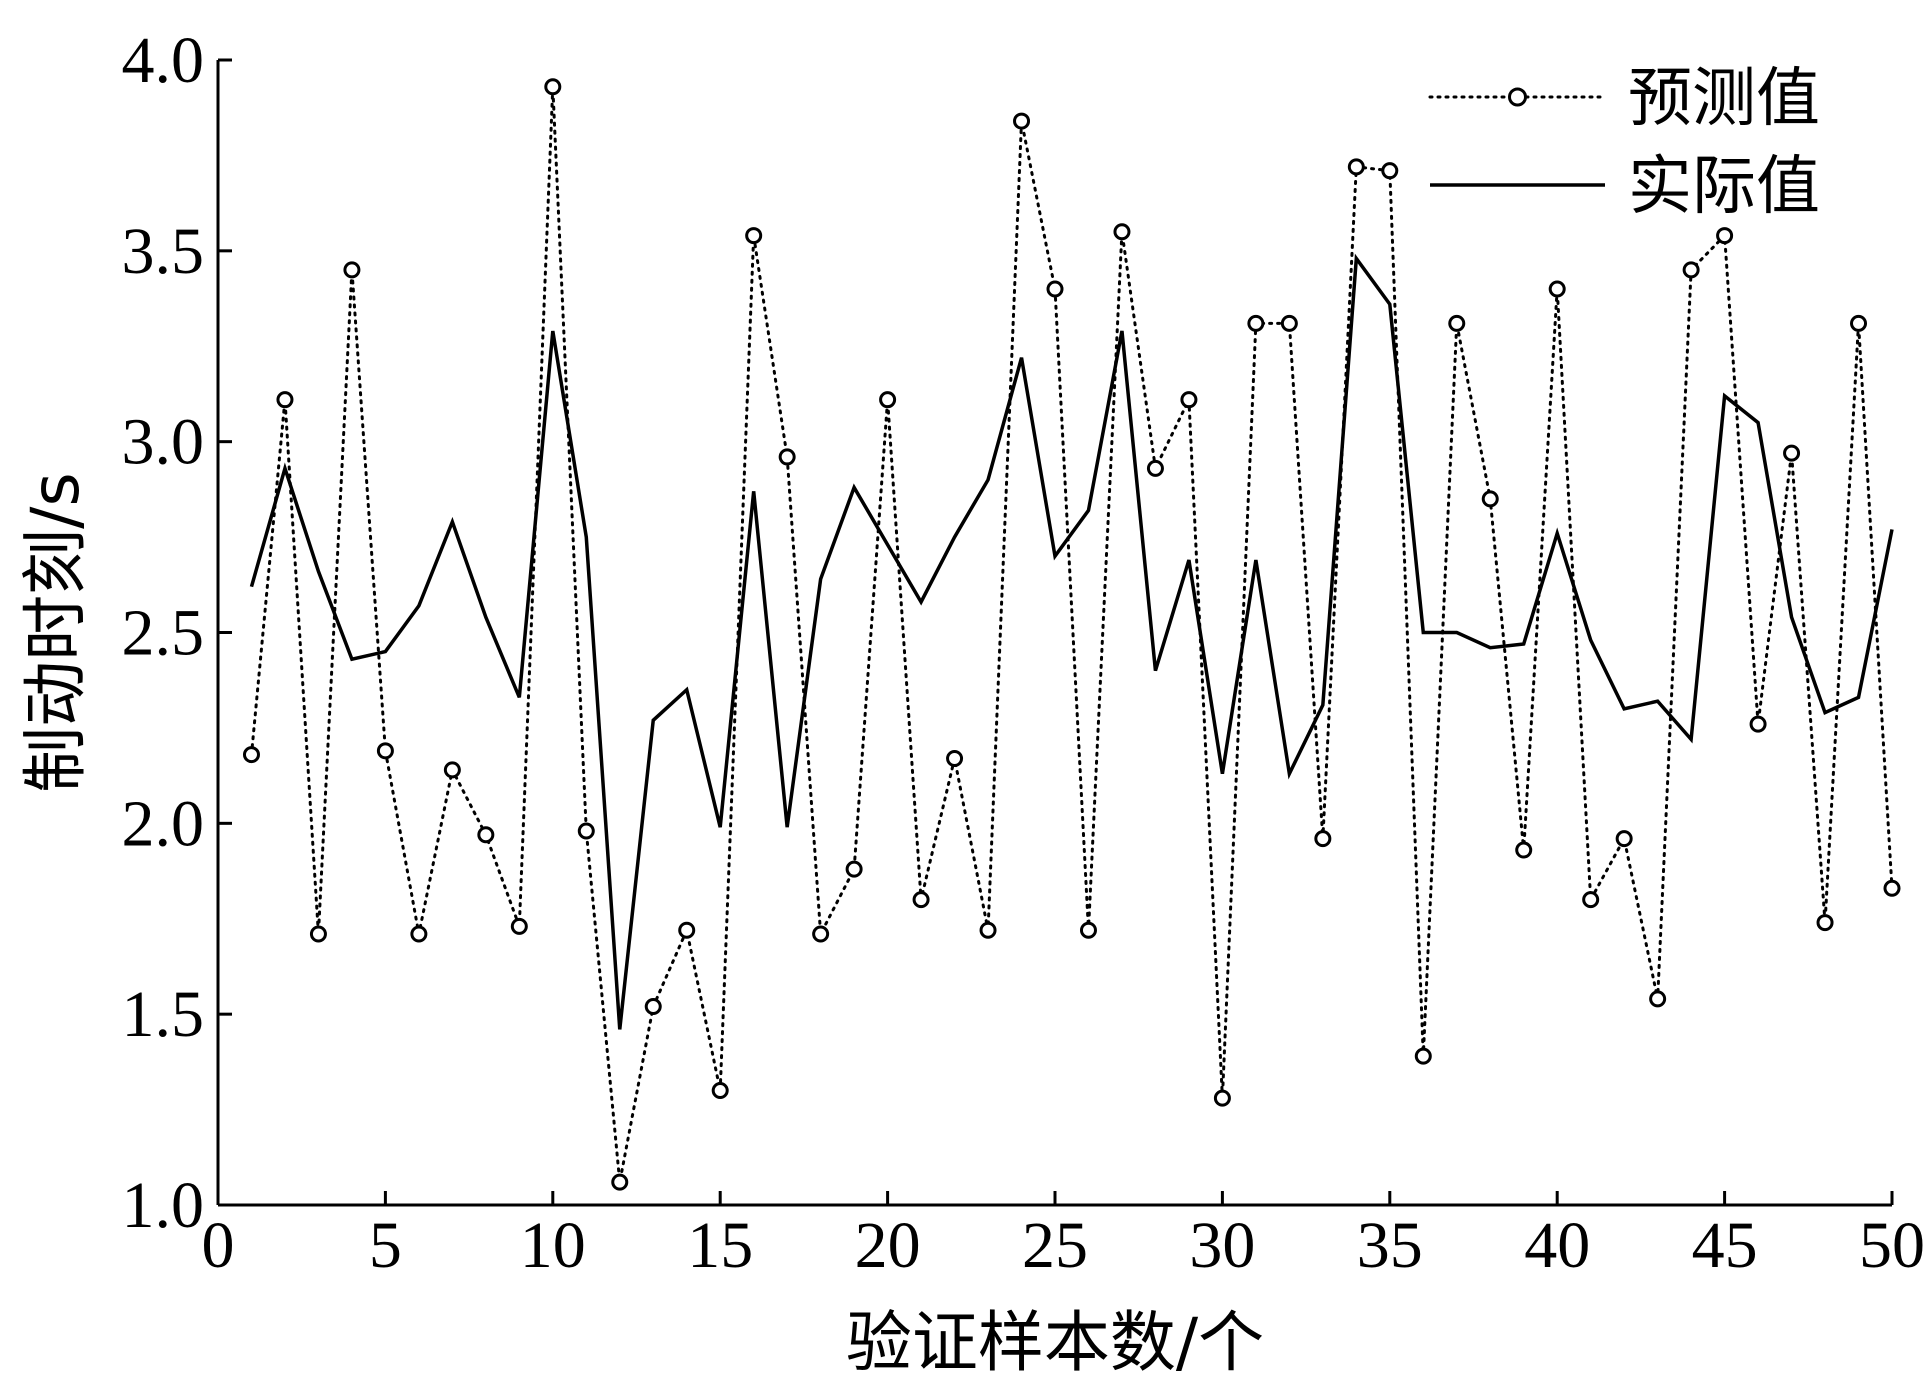 Image resolution: width=1932 pixels, height=1391 pixels. I want to click on x-axis: 0 5 10 15 20 25 30 35 40 45 50, so click(1063, 1236).